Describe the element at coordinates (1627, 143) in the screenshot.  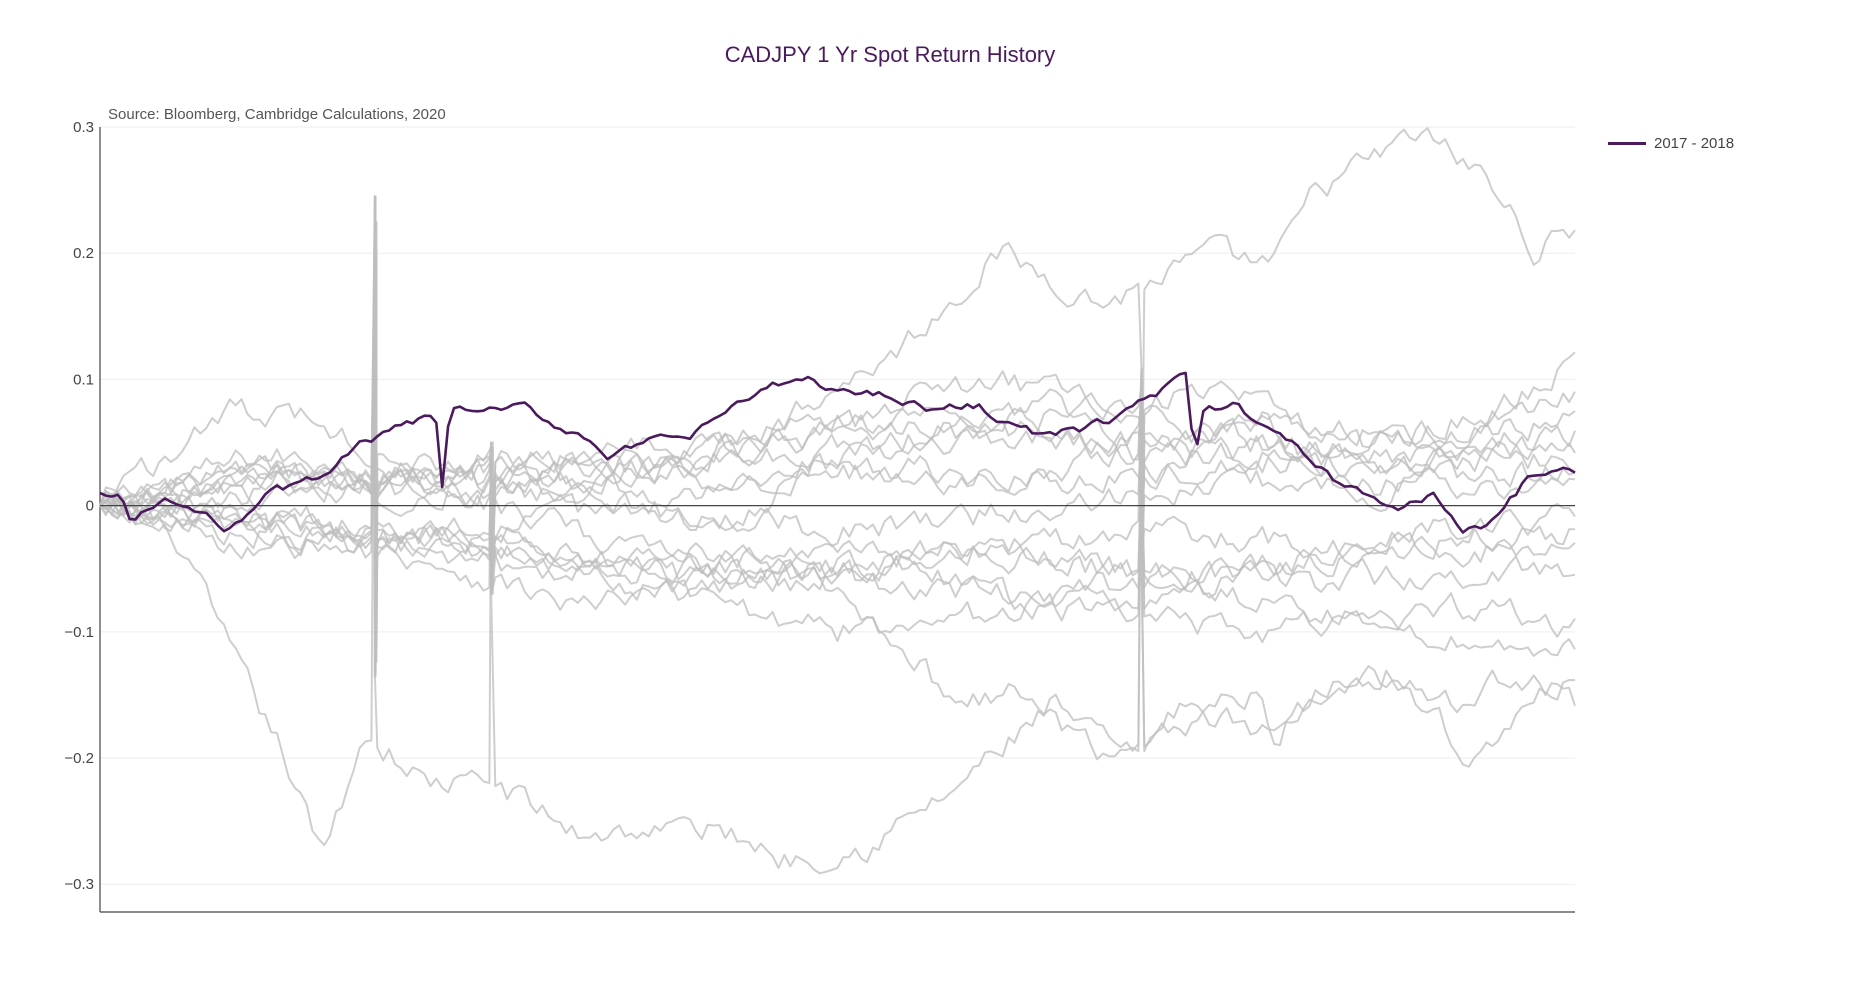
I see `legend-swatch-2017-2018` at that location.